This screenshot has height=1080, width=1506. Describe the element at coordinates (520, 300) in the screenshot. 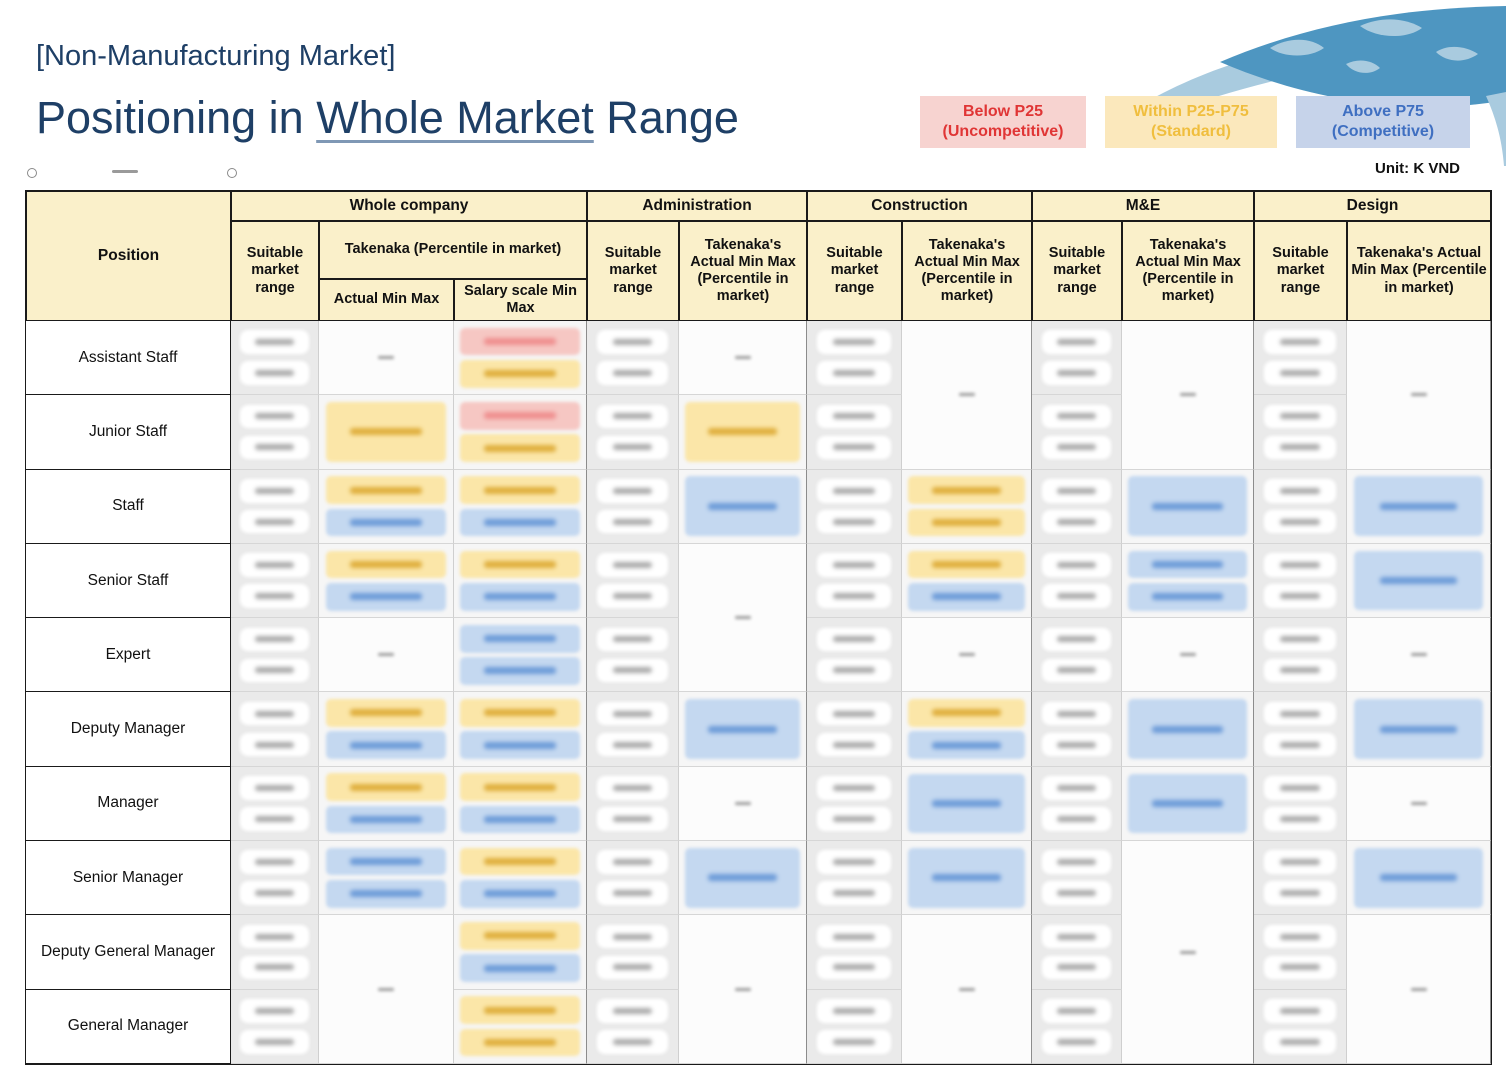

I see `header-salary-scale-min-max: Salary scale Min Max` at that location.